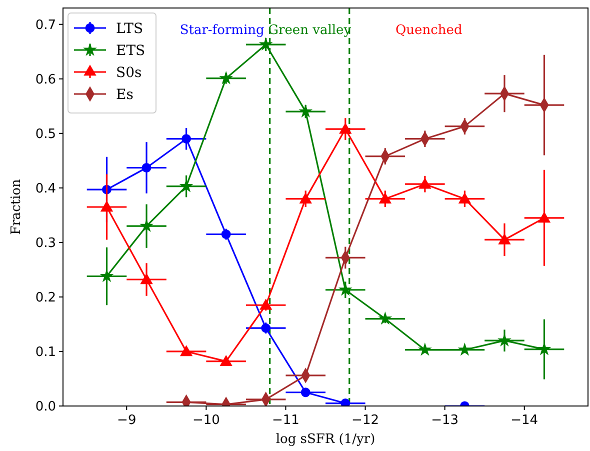  What do you see at coordinates (45, 80) in the screenshot?
I see `y-tick-label: 0.6` at bounding box center [45, 80].